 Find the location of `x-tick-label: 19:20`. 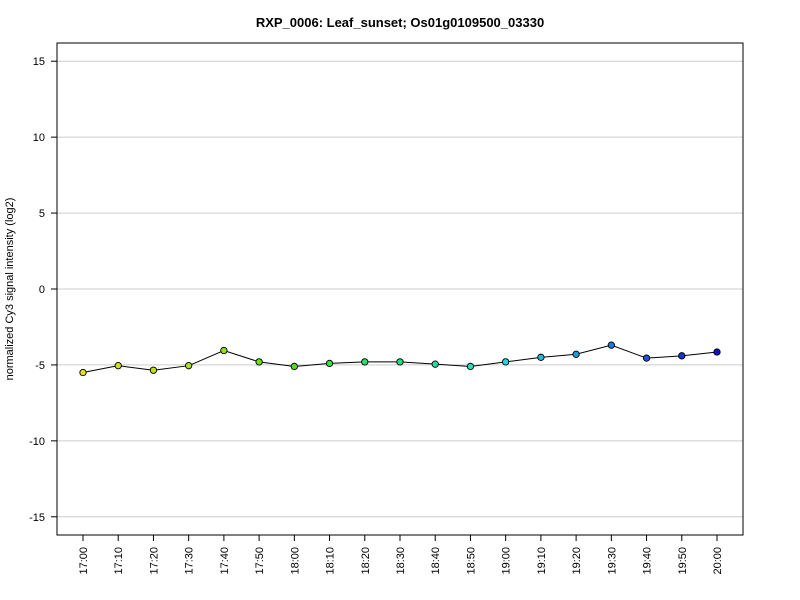

x-tick-label: 19:20 is located at coordinates (577, 561).